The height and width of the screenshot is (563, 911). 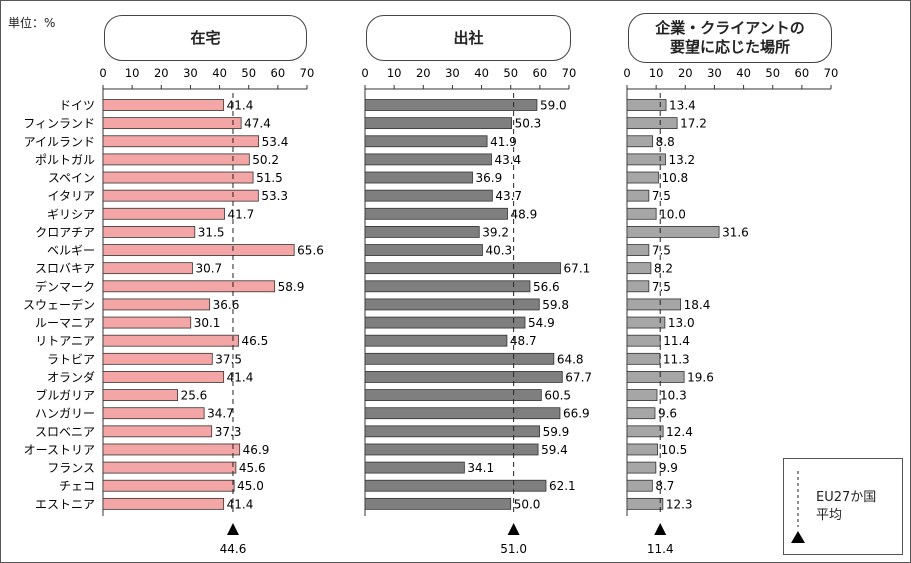 I want to click on x-tick-label: 60, so click(x=540, y=73).